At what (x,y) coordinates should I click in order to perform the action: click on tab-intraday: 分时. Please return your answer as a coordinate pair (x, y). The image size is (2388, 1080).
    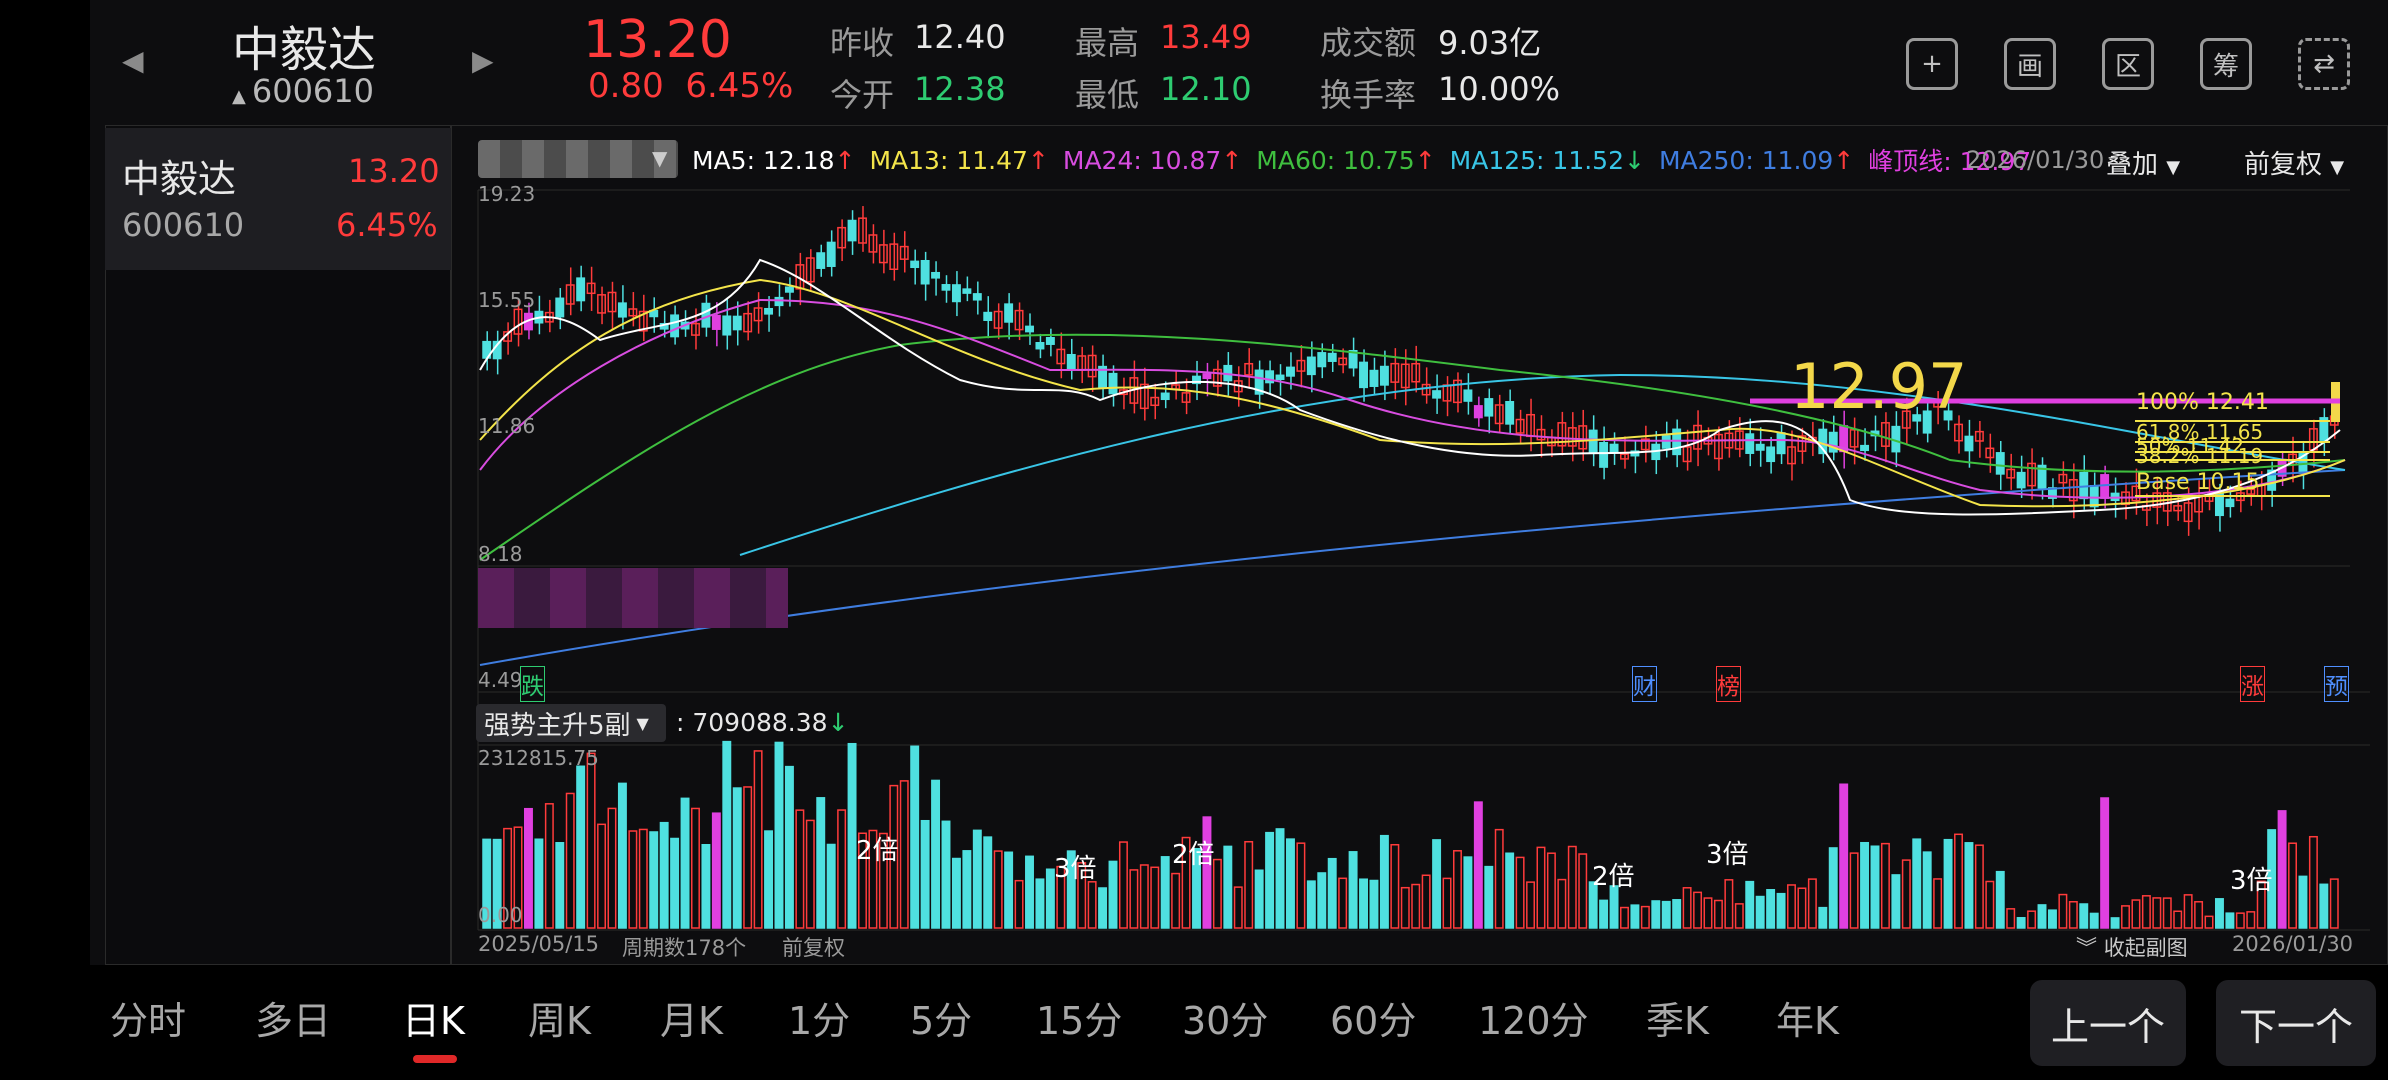
    Looking at the image, I should click on (148, 1021).